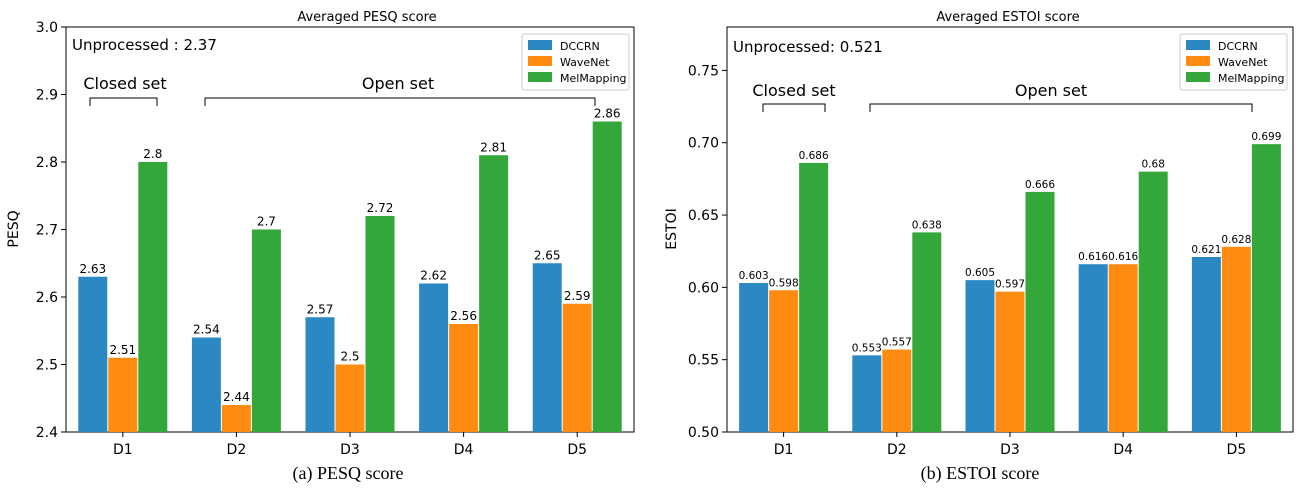 The image size is (1299, 488). I want to click on y-tick-label: 0.75, so click(703, 71).